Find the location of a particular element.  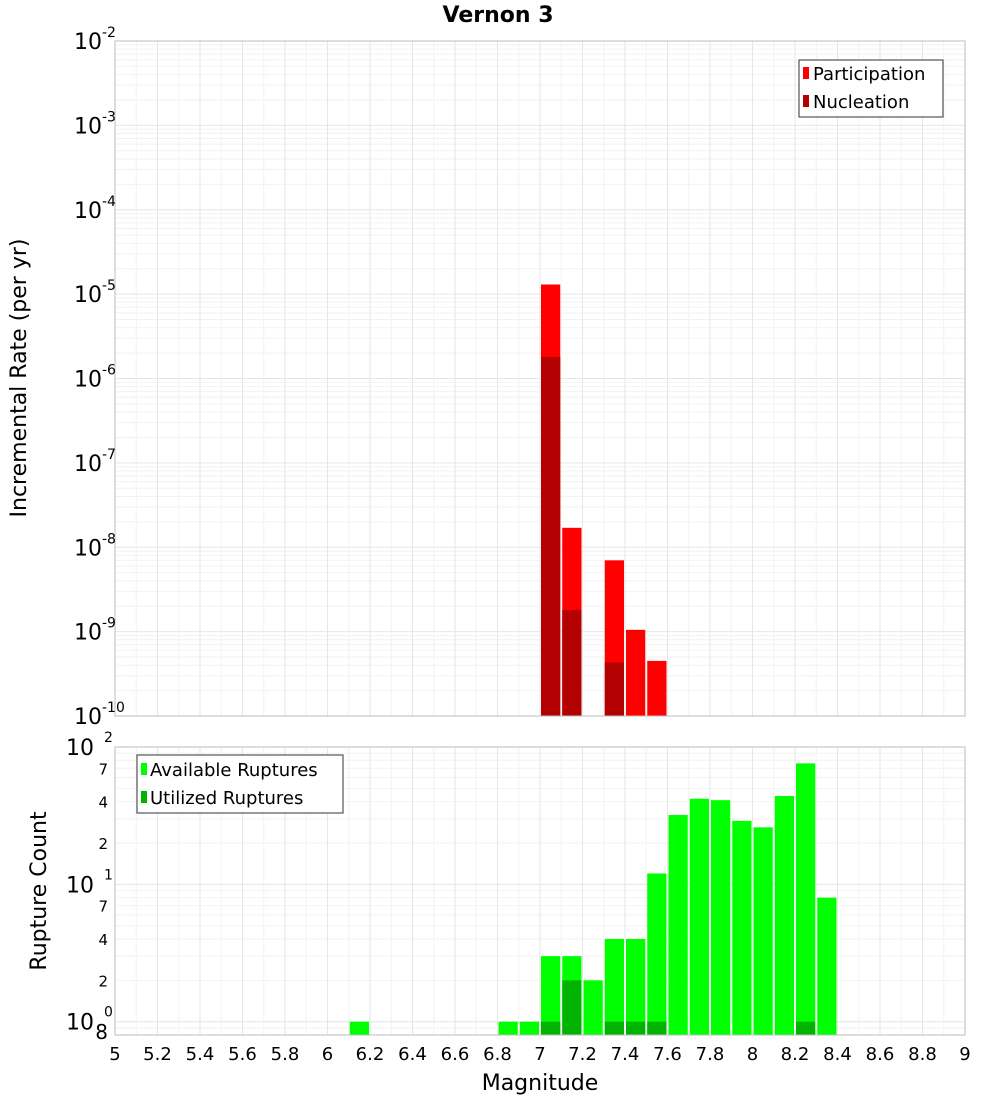

rate-y-tick-exponent: -9 is located at coordinates (109, 624).